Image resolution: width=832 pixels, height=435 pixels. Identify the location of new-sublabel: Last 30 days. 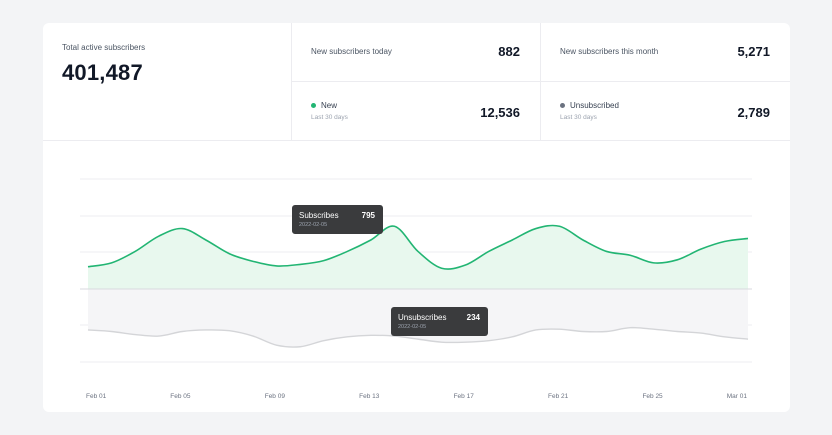
(329, 117).